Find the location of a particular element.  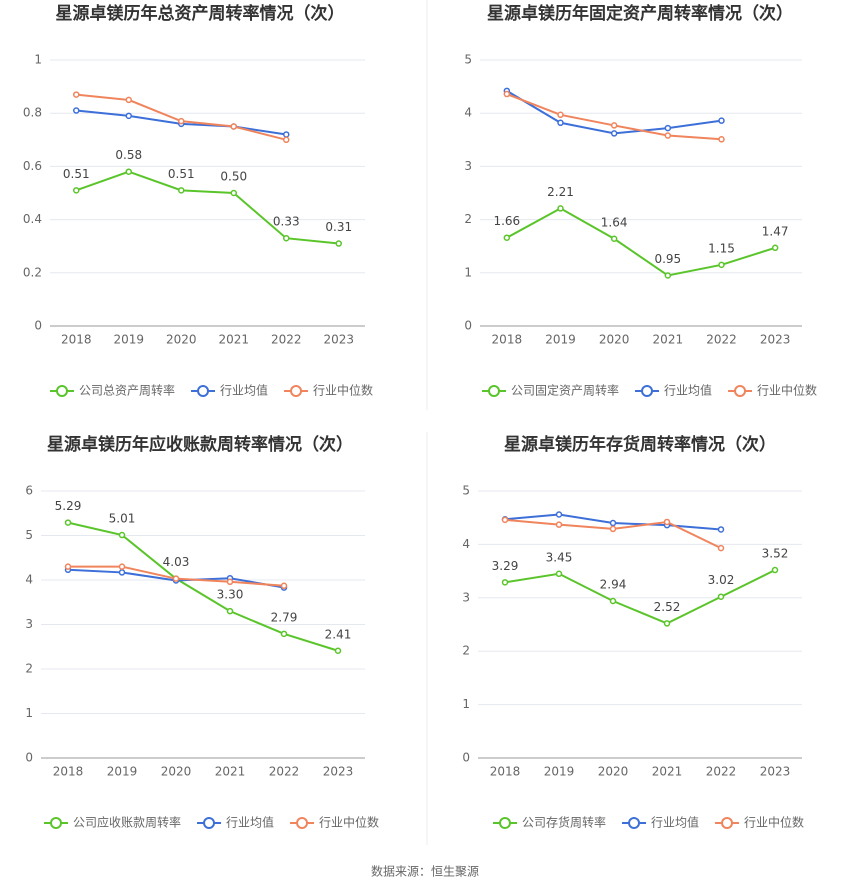

data-label: 2.52 is located at coordinates (667, 607).